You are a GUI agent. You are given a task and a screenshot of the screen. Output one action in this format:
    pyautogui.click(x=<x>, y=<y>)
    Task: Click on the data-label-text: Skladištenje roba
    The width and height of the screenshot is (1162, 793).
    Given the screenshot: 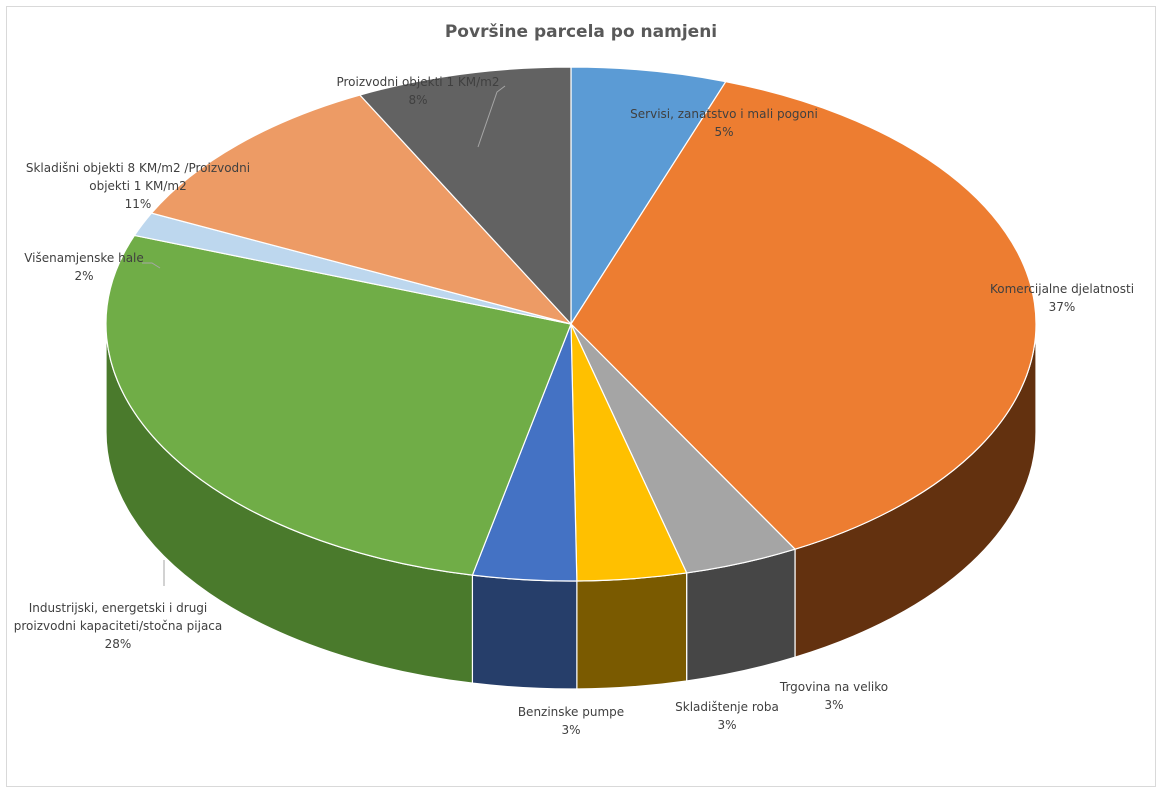 What is the action you would take?
    pyautogui.click(x=727, y=707)
    